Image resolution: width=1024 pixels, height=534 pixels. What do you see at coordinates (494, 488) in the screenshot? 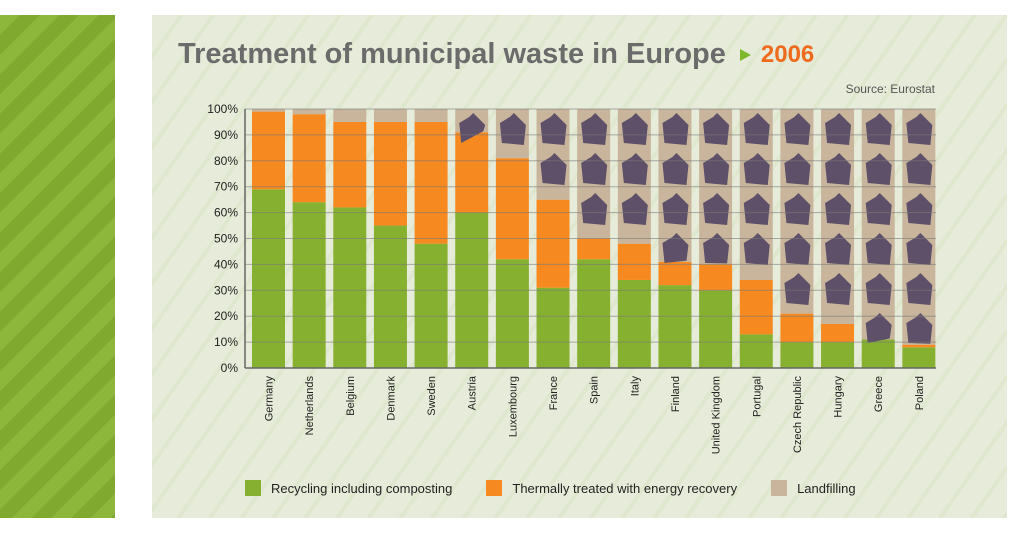
I see `legend-swatch-thermal` at bounding box center [494, 488].